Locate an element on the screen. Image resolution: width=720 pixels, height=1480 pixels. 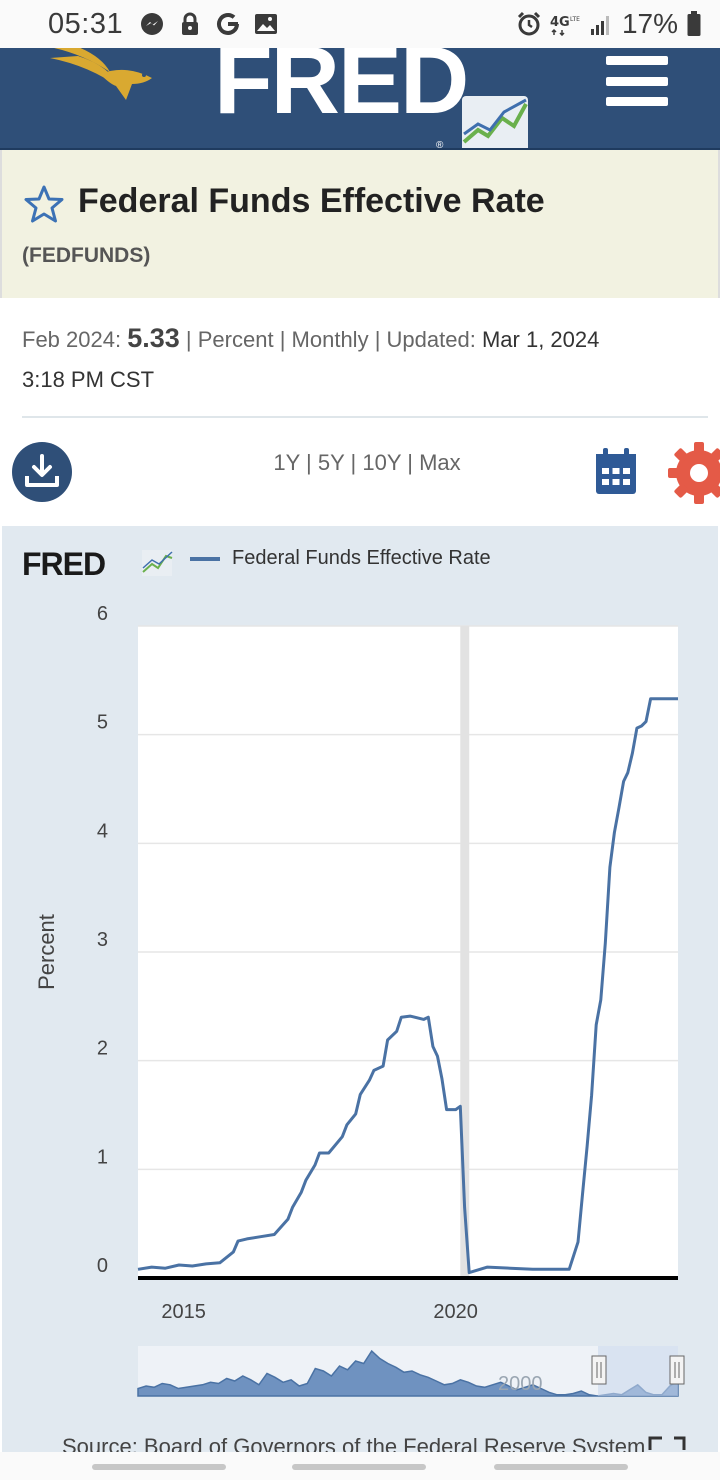
nav-home-indicator is located at coordinates (359, 1467).